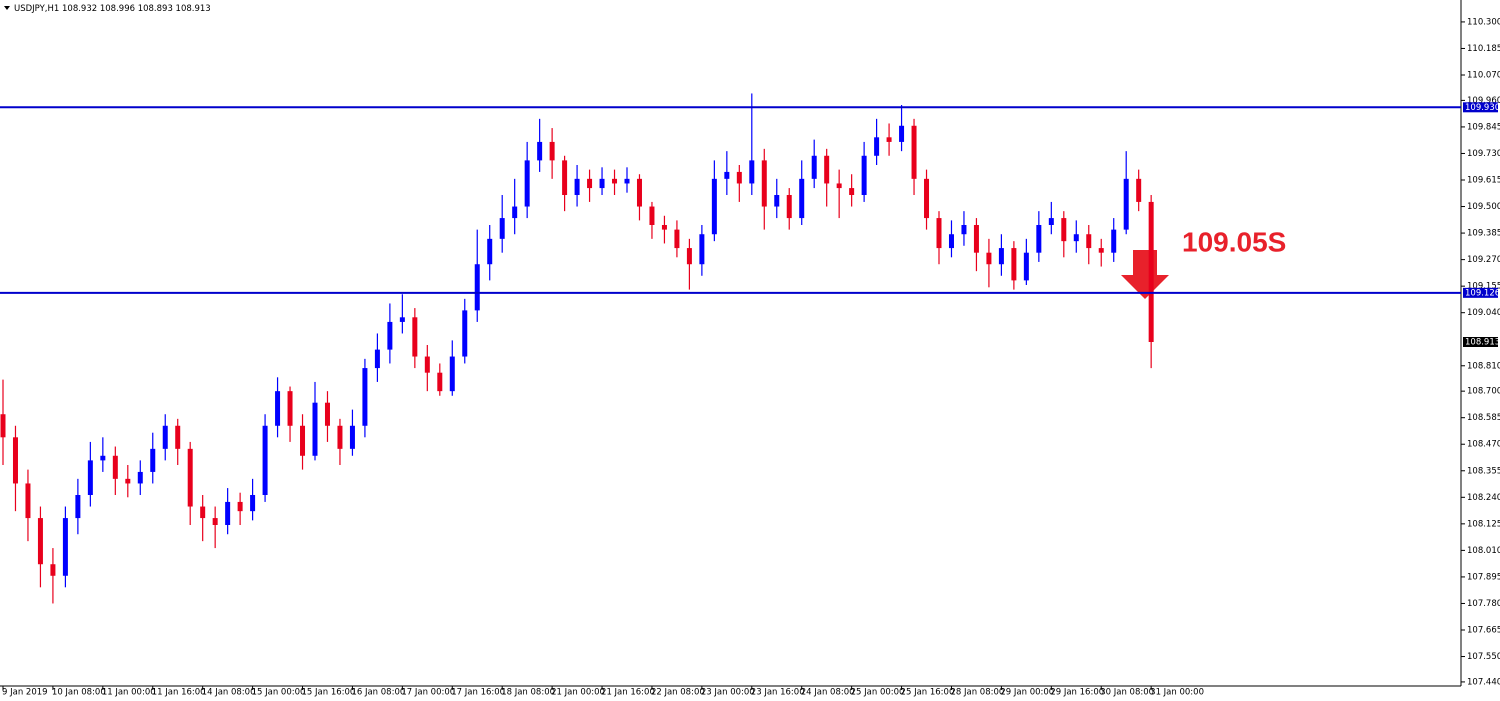  Describe the element at coordinates (279, 693) in the screenshot. I see `x-tick-label: 15 Jan 00:00` at that location.